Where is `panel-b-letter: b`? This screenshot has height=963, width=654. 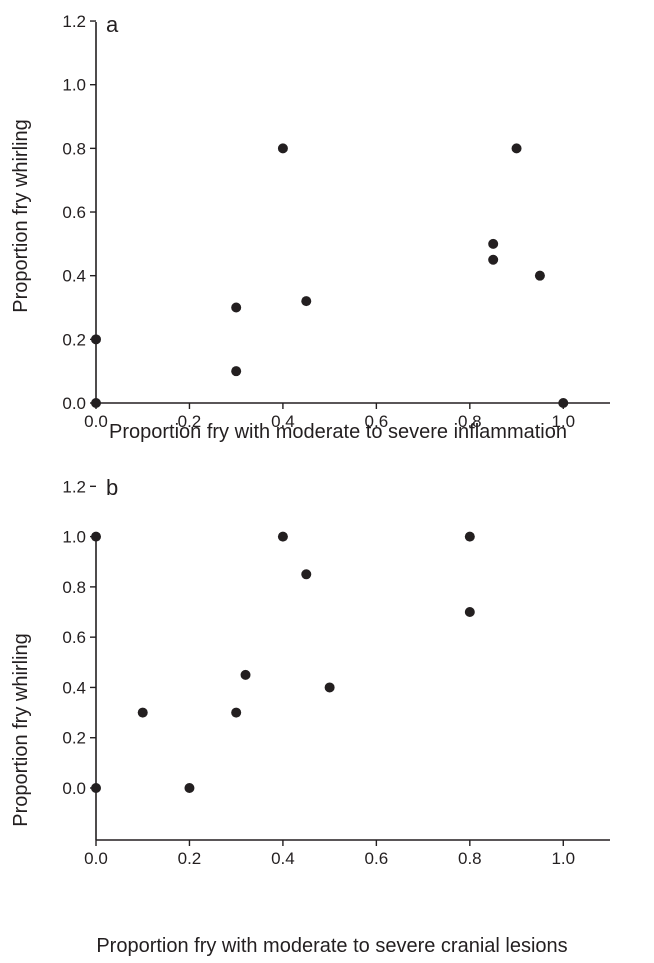 panel-b-letter: b is located at coordinates (112, 487).